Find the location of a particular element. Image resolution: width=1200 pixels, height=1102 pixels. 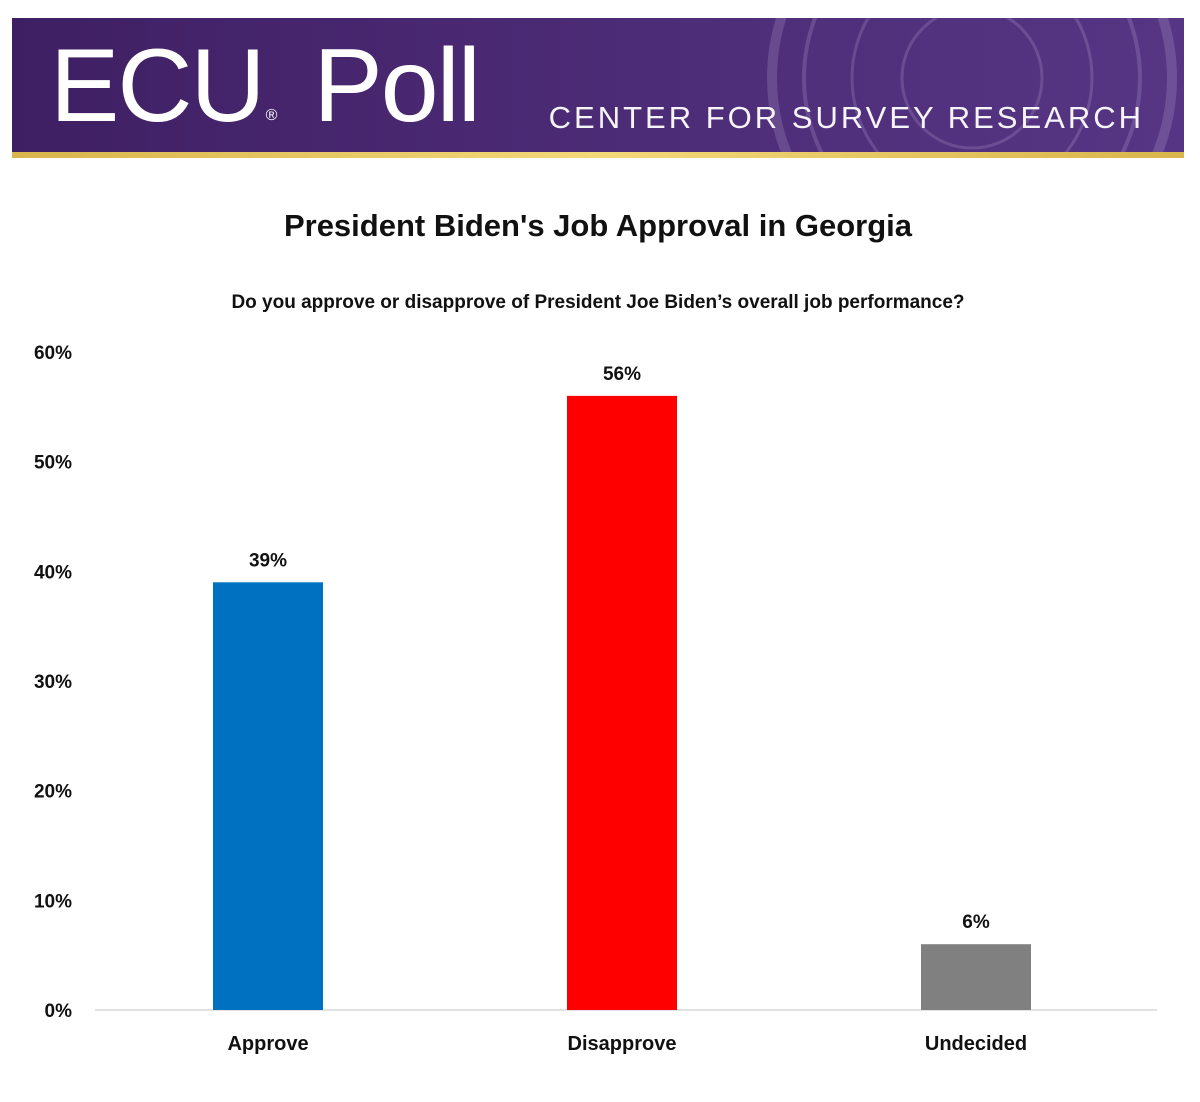

bar-disapprove is located at coordinates (622, 702).